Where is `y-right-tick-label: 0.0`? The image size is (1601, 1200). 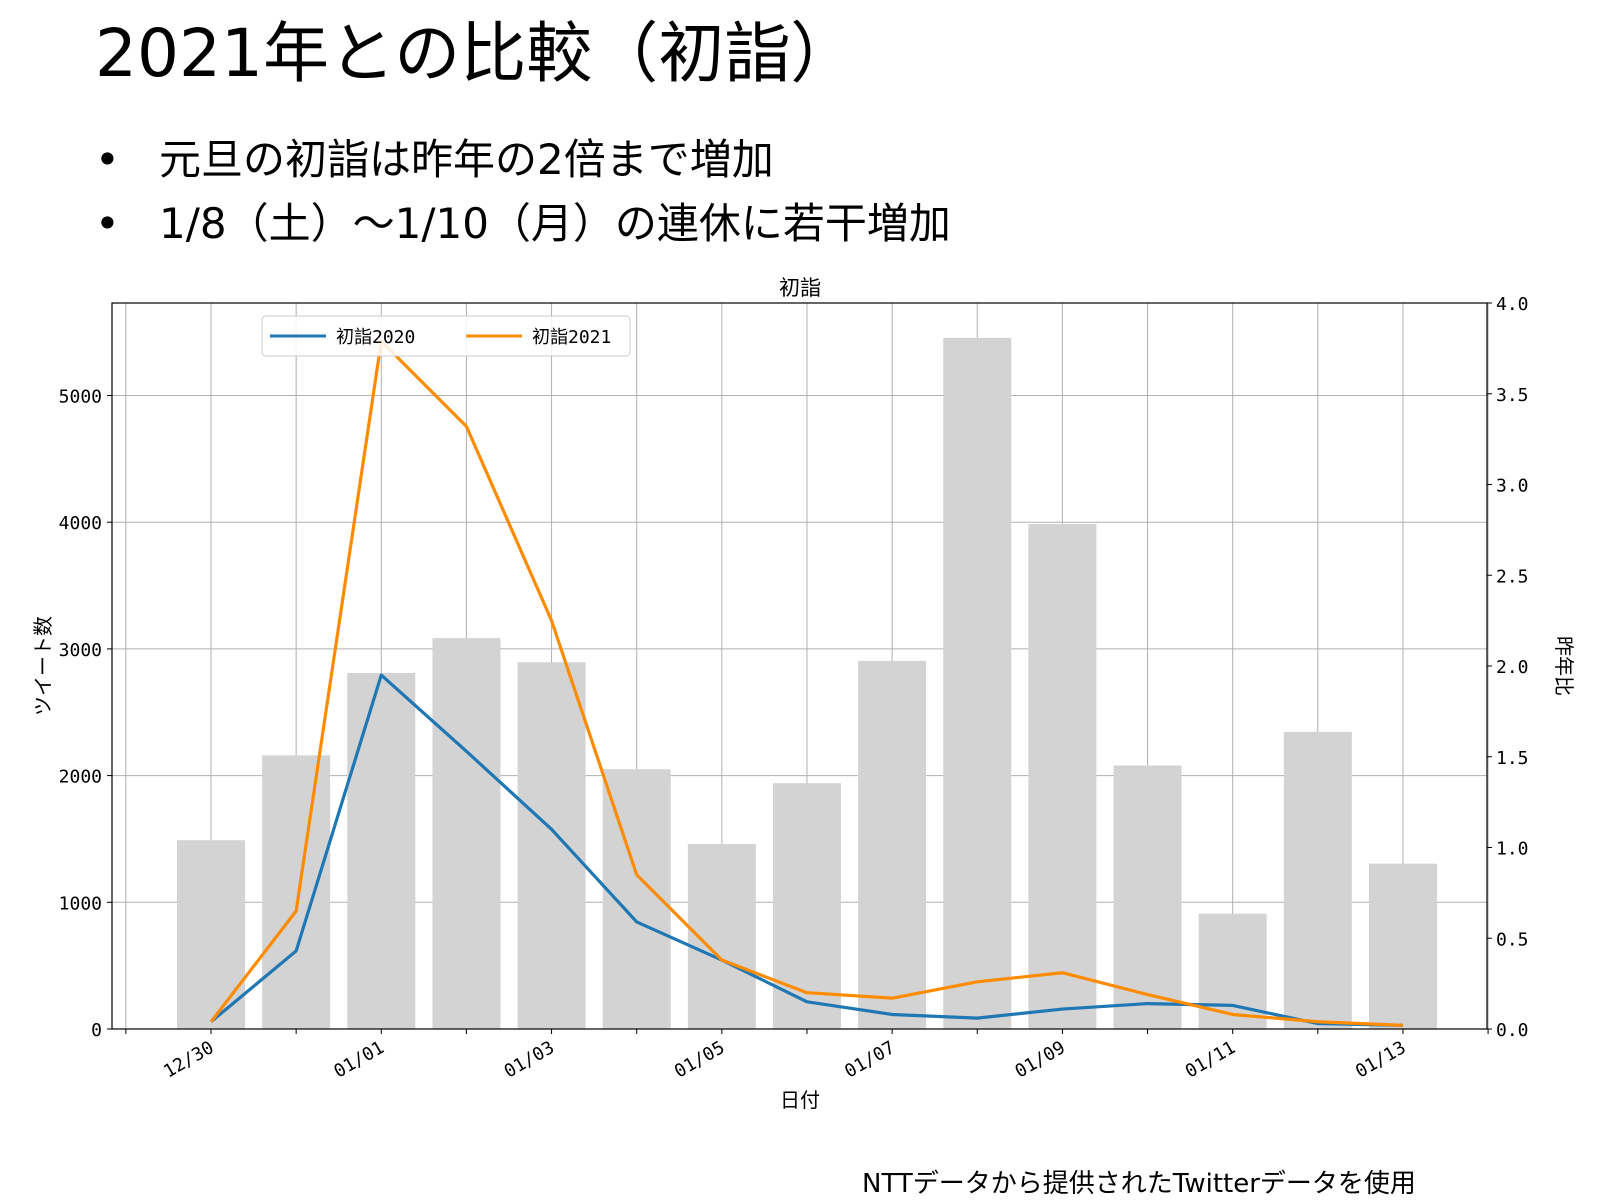 y-right-tick-label: 0.0 is located at coordinates (1512, 1030).